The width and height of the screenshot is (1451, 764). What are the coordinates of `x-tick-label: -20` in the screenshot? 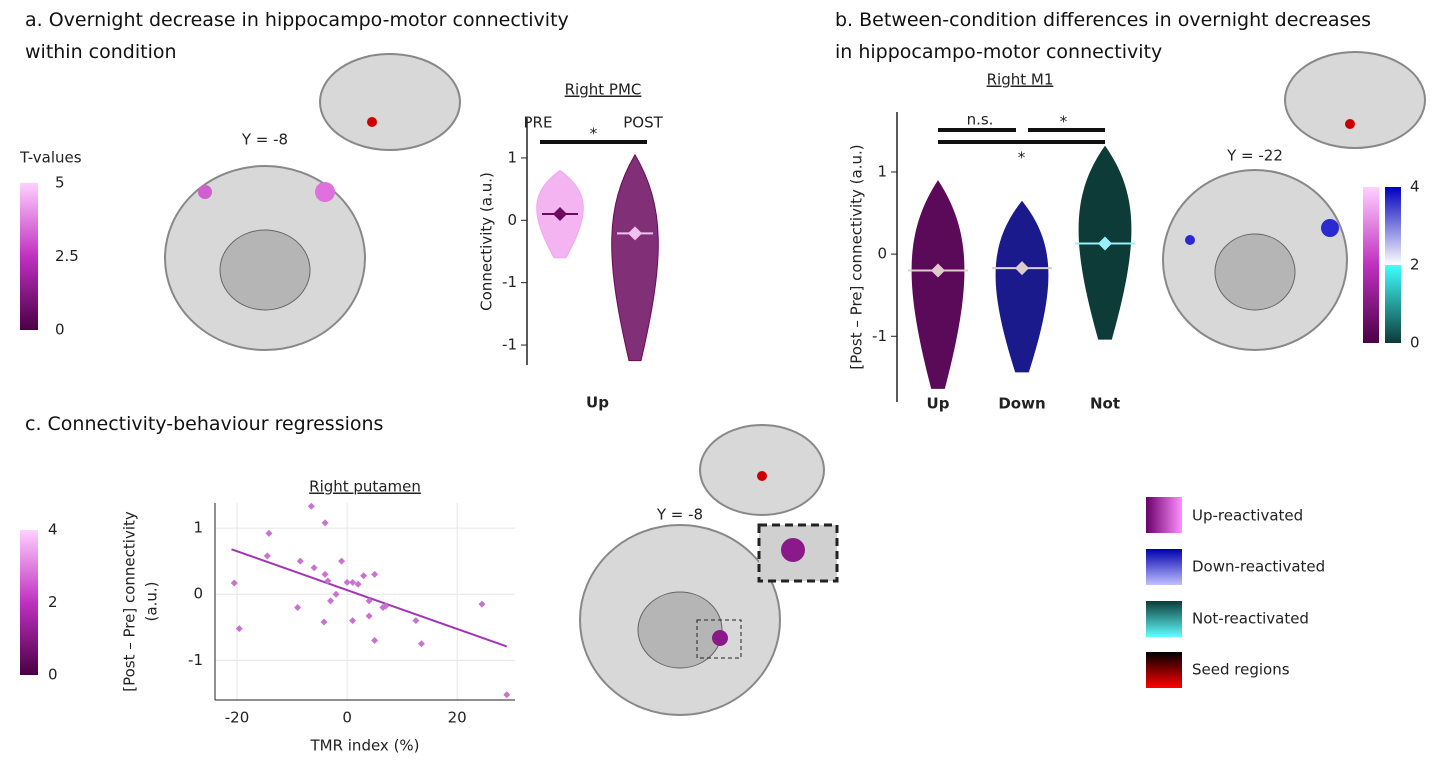 It's located at (237, 718).